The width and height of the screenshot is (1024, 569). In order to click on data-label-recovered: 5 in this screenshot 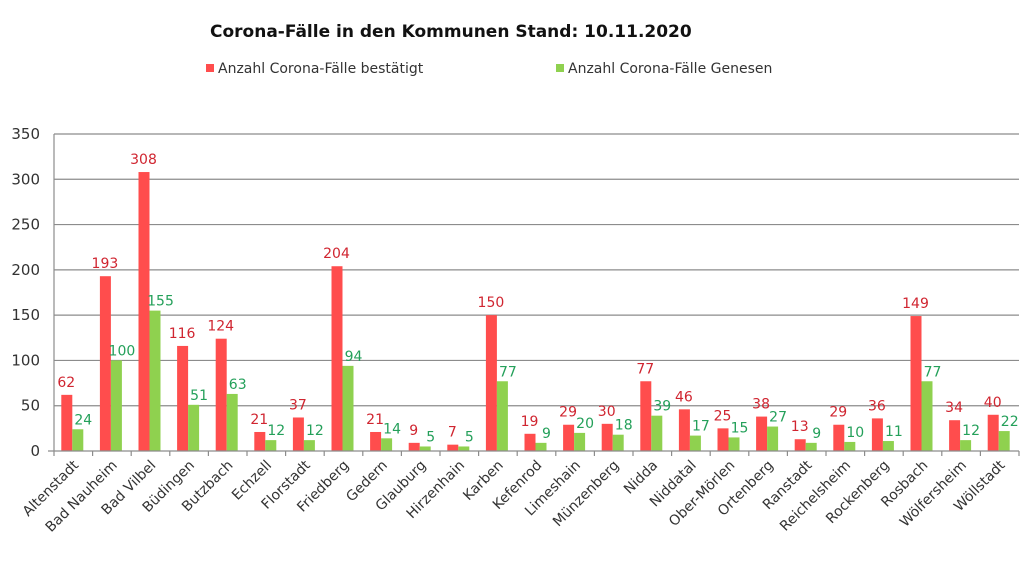, I will do `click(469, 437)`.